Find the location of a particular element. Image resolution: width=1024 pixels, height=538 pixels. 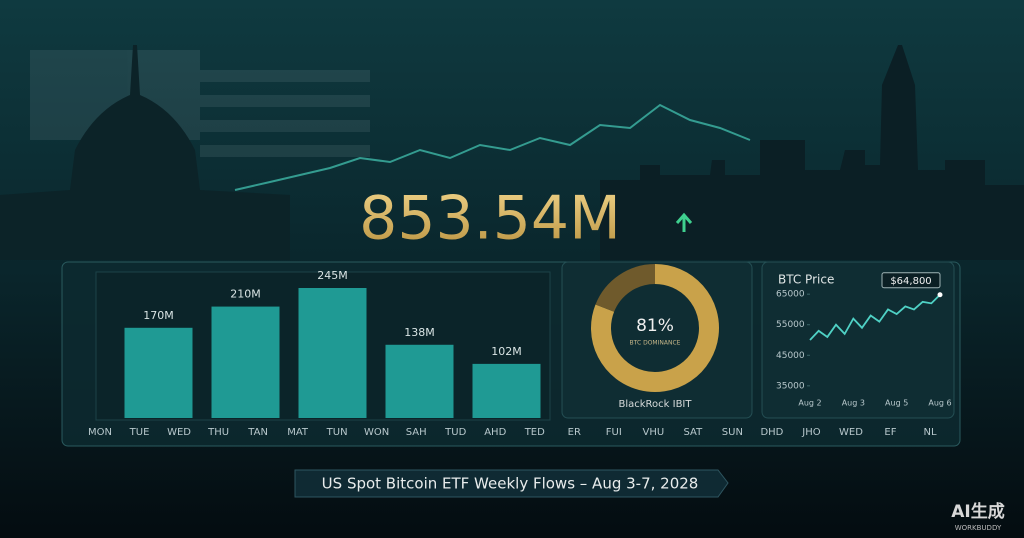

day-label: WON is located at coordinates (376, 432).